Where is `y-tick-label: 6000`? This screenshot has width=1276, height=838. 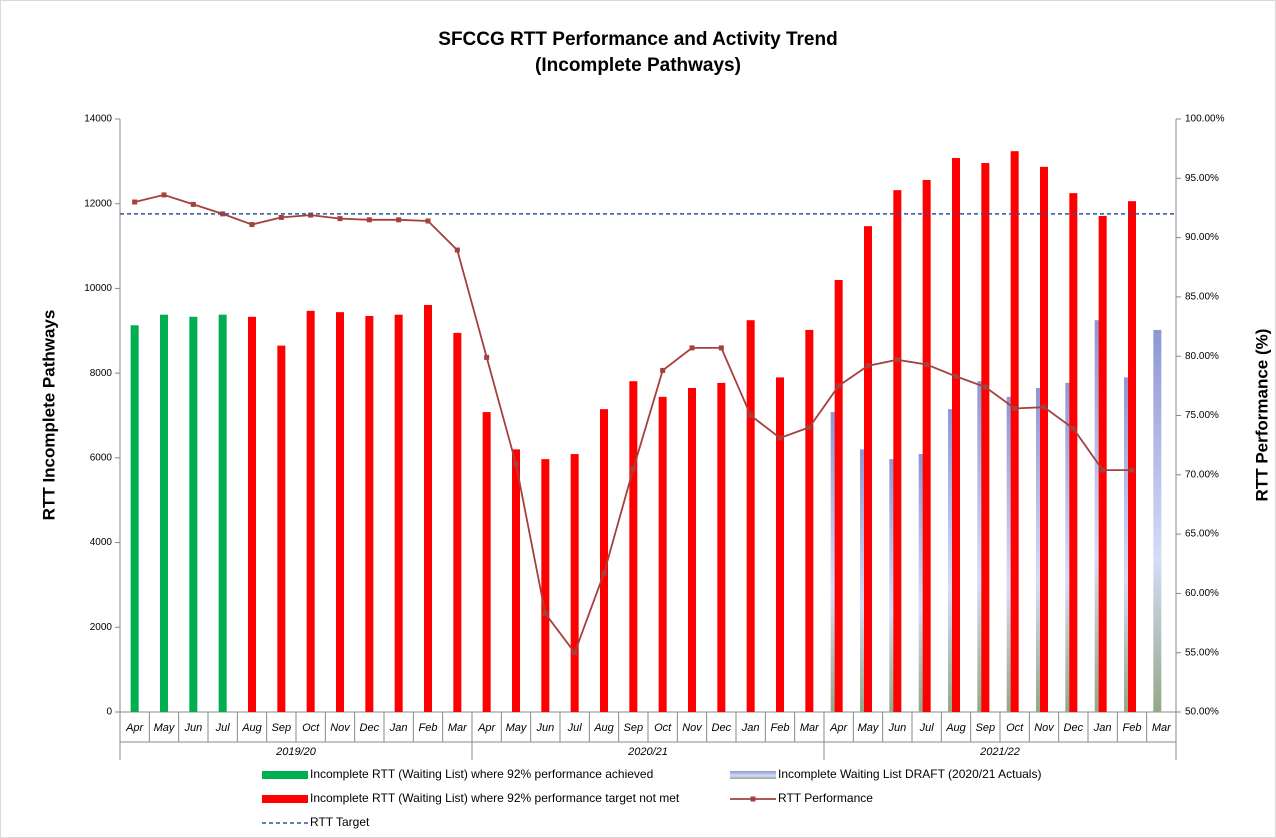
y-tick-label: 6000 is located at coordinates (101, 457).